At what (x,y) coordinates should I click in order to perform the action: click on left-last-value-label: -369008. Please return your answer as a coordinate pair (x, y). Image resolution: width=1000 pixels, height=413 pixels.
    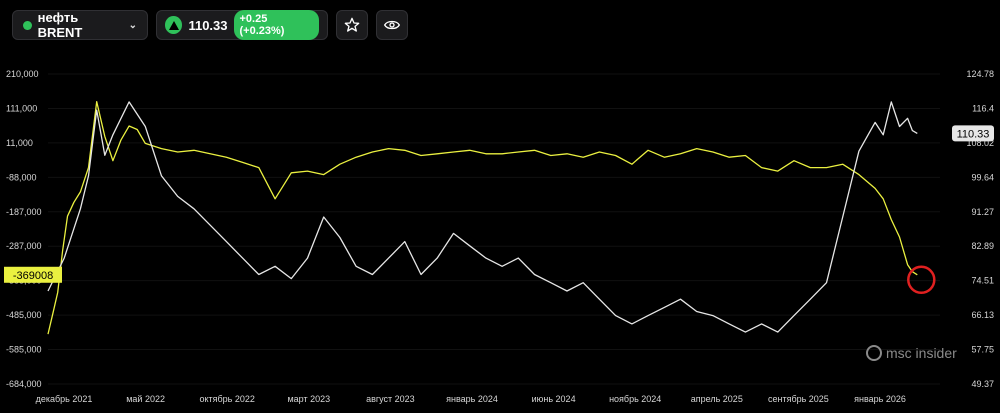
    Looking at the image, I should click on (33, 276).